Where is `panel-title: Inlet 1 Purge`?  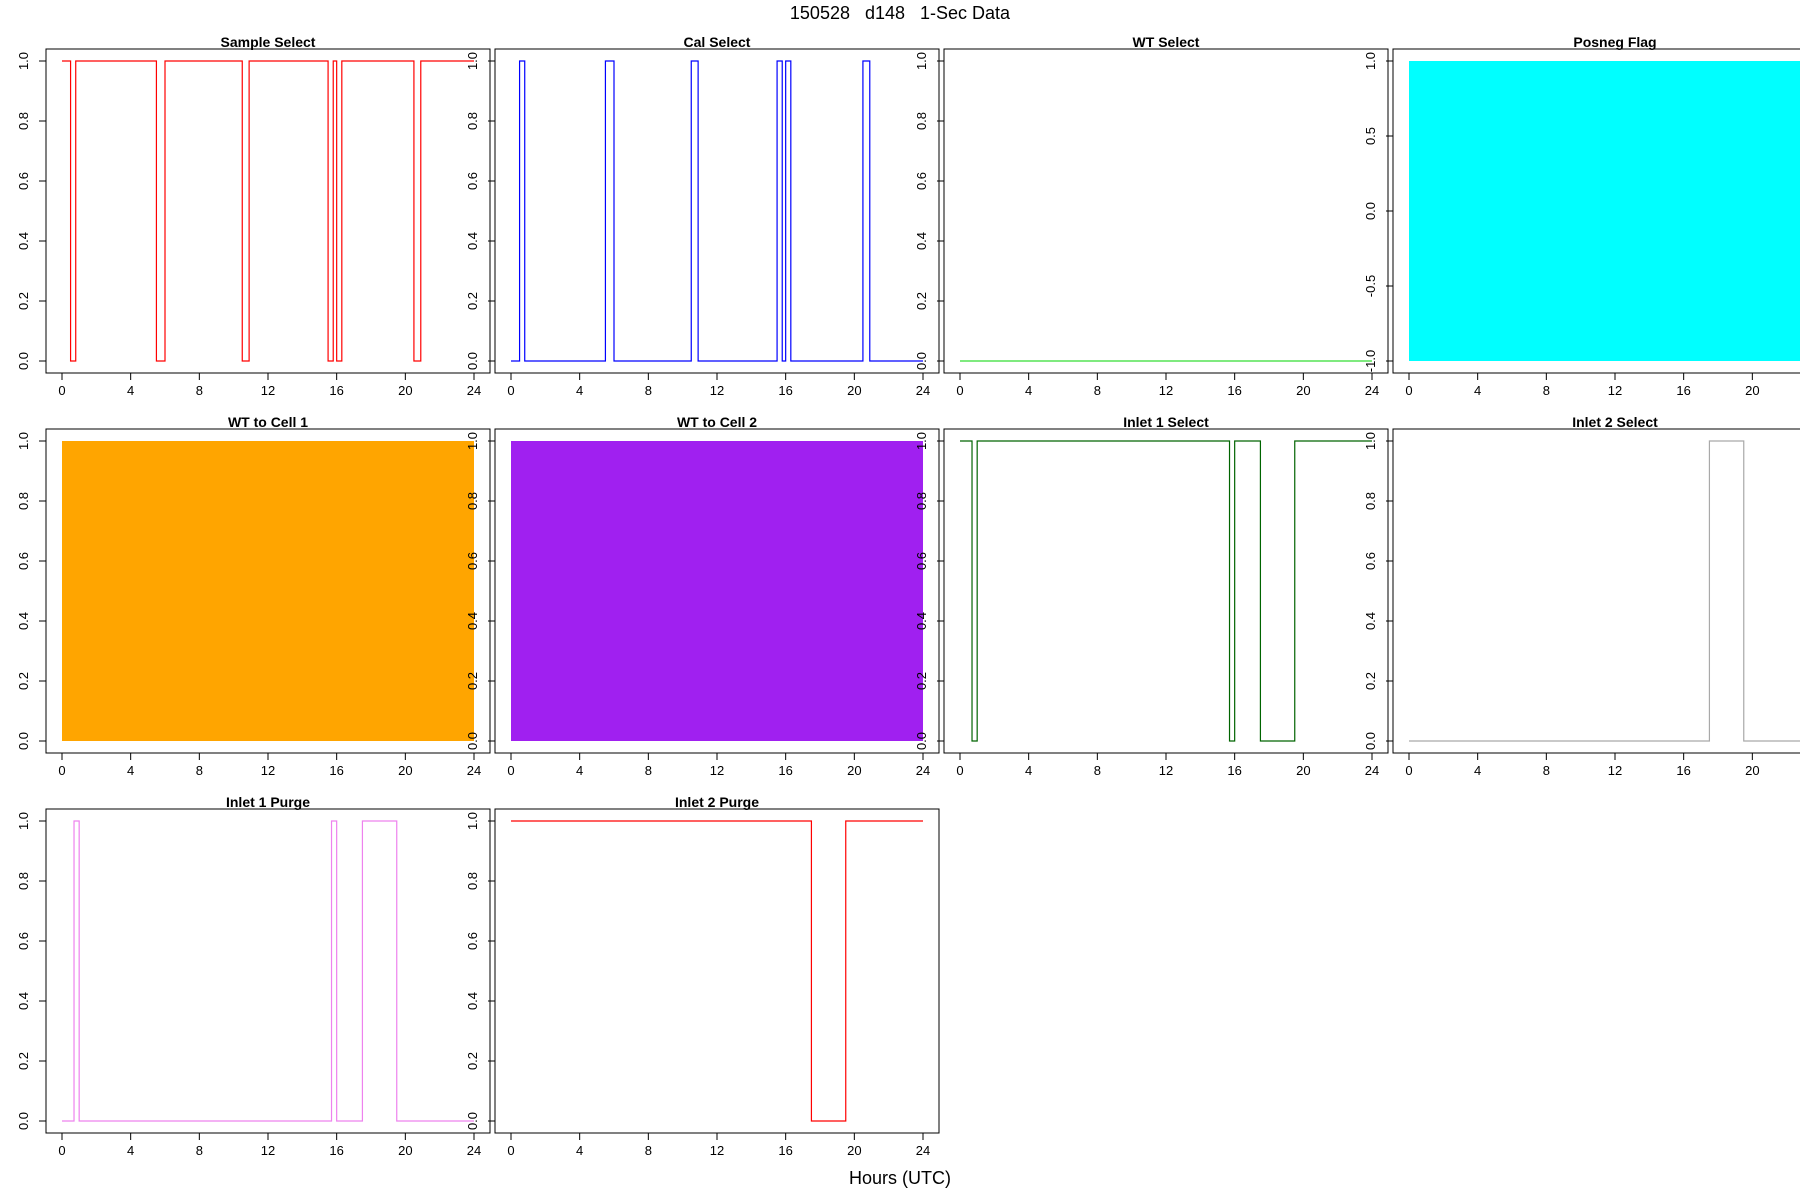
panel-title: Inlet 1 Purge is located at coordinates (268, 802).